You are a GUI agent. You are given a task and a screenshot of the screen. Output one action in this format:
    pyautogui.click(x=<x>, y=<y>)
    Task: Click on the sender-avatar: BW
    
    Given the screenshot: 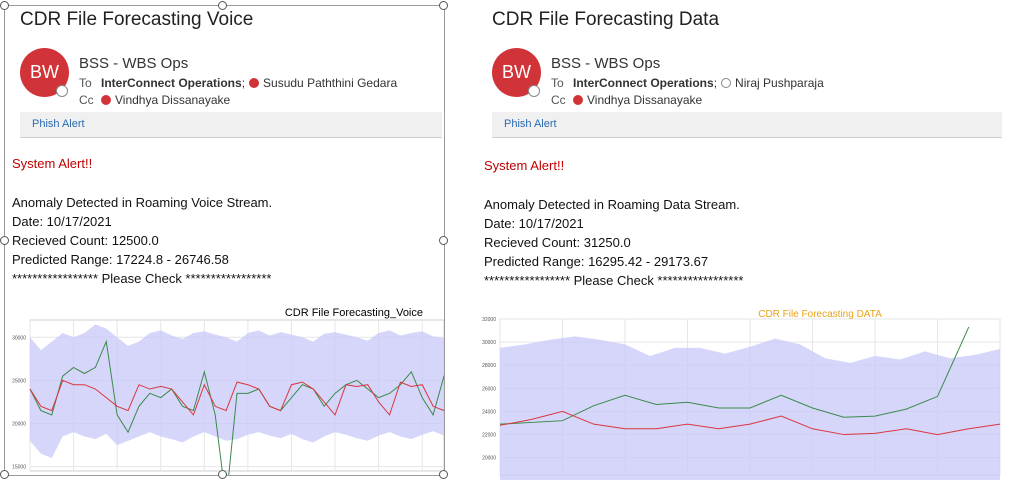 What is the action you would take?
    pyautogui.click(x=44, y=72)
    